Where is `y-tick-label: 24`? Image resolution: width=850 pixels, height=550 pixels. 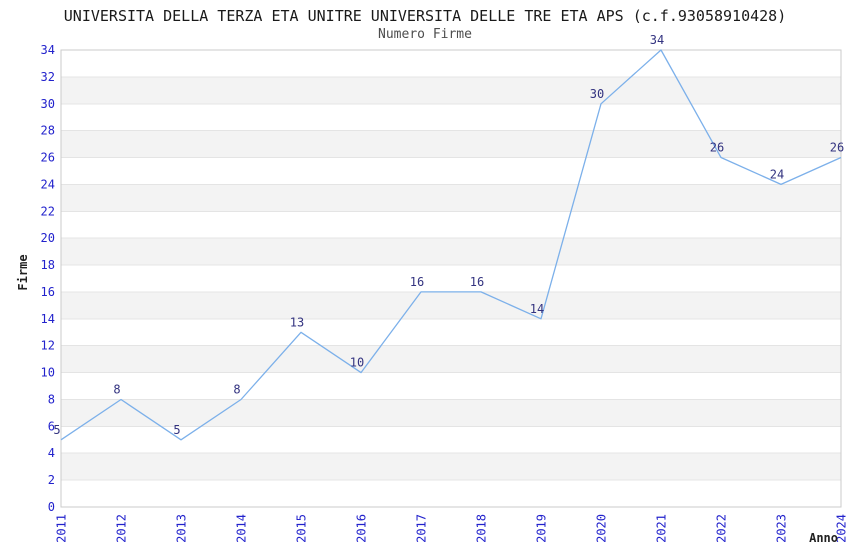
y-tick-label: 24 is located at coordinates (48, 184).